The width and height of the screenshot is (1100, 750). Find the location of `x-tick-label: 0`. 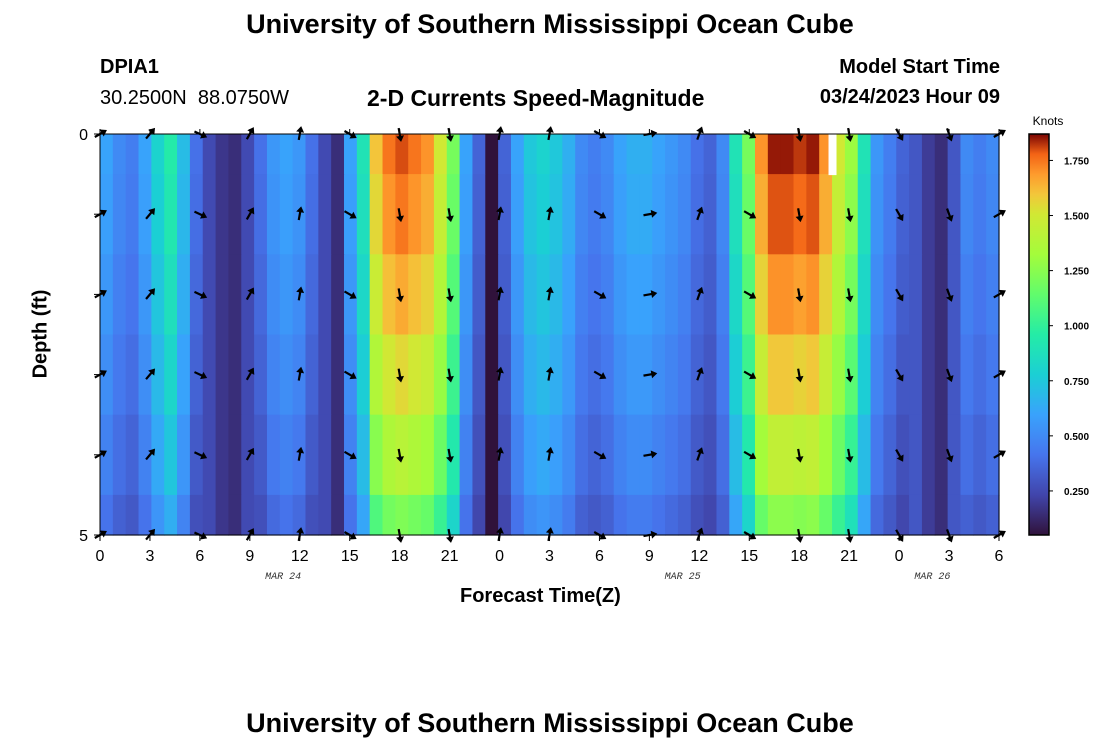

x-tick-label: 0 is located at coordinates (499, 556).